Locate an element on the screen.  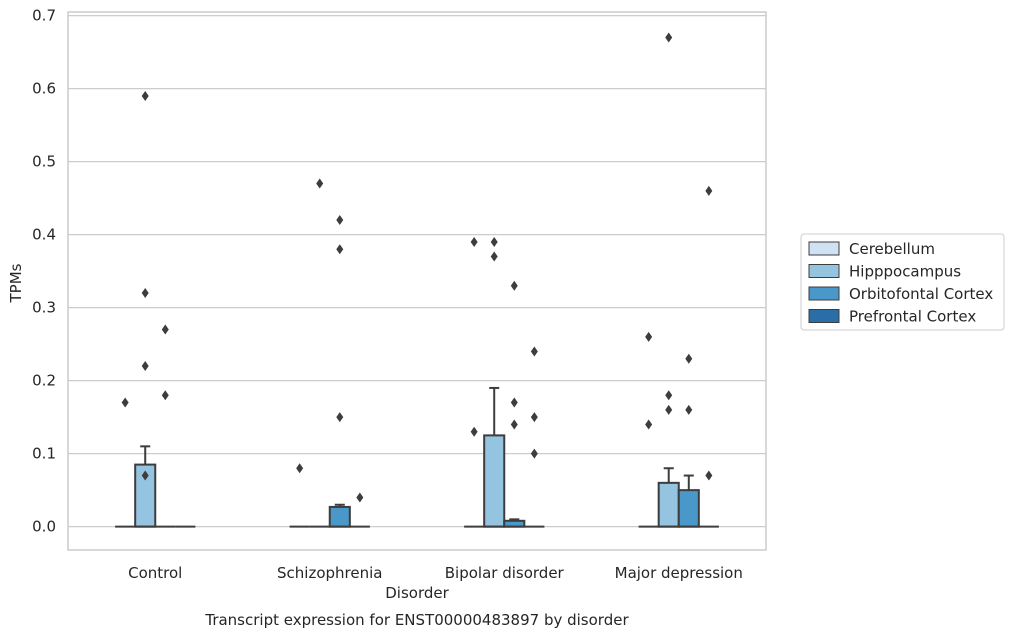
y-tick-label: 0.6 is located at coordinates (44, 89).